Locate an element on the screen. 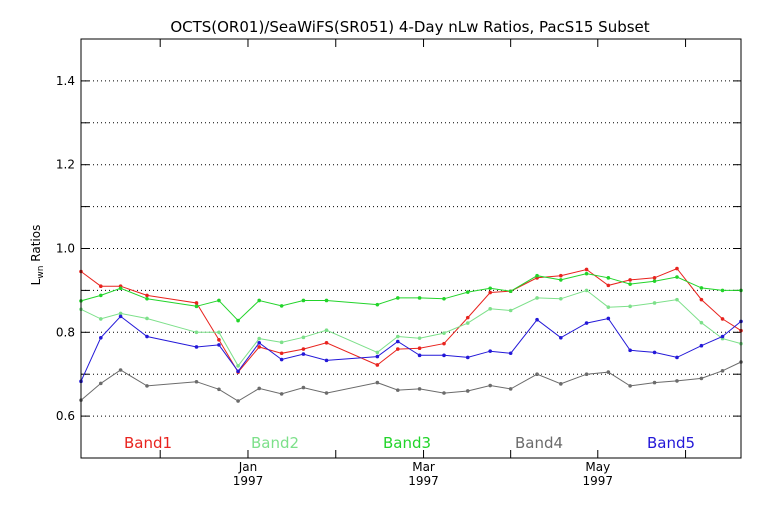 The height and width of the screenshot is (512, 768). y-tick-label: 1.0 is located at coordinates (65, 249).